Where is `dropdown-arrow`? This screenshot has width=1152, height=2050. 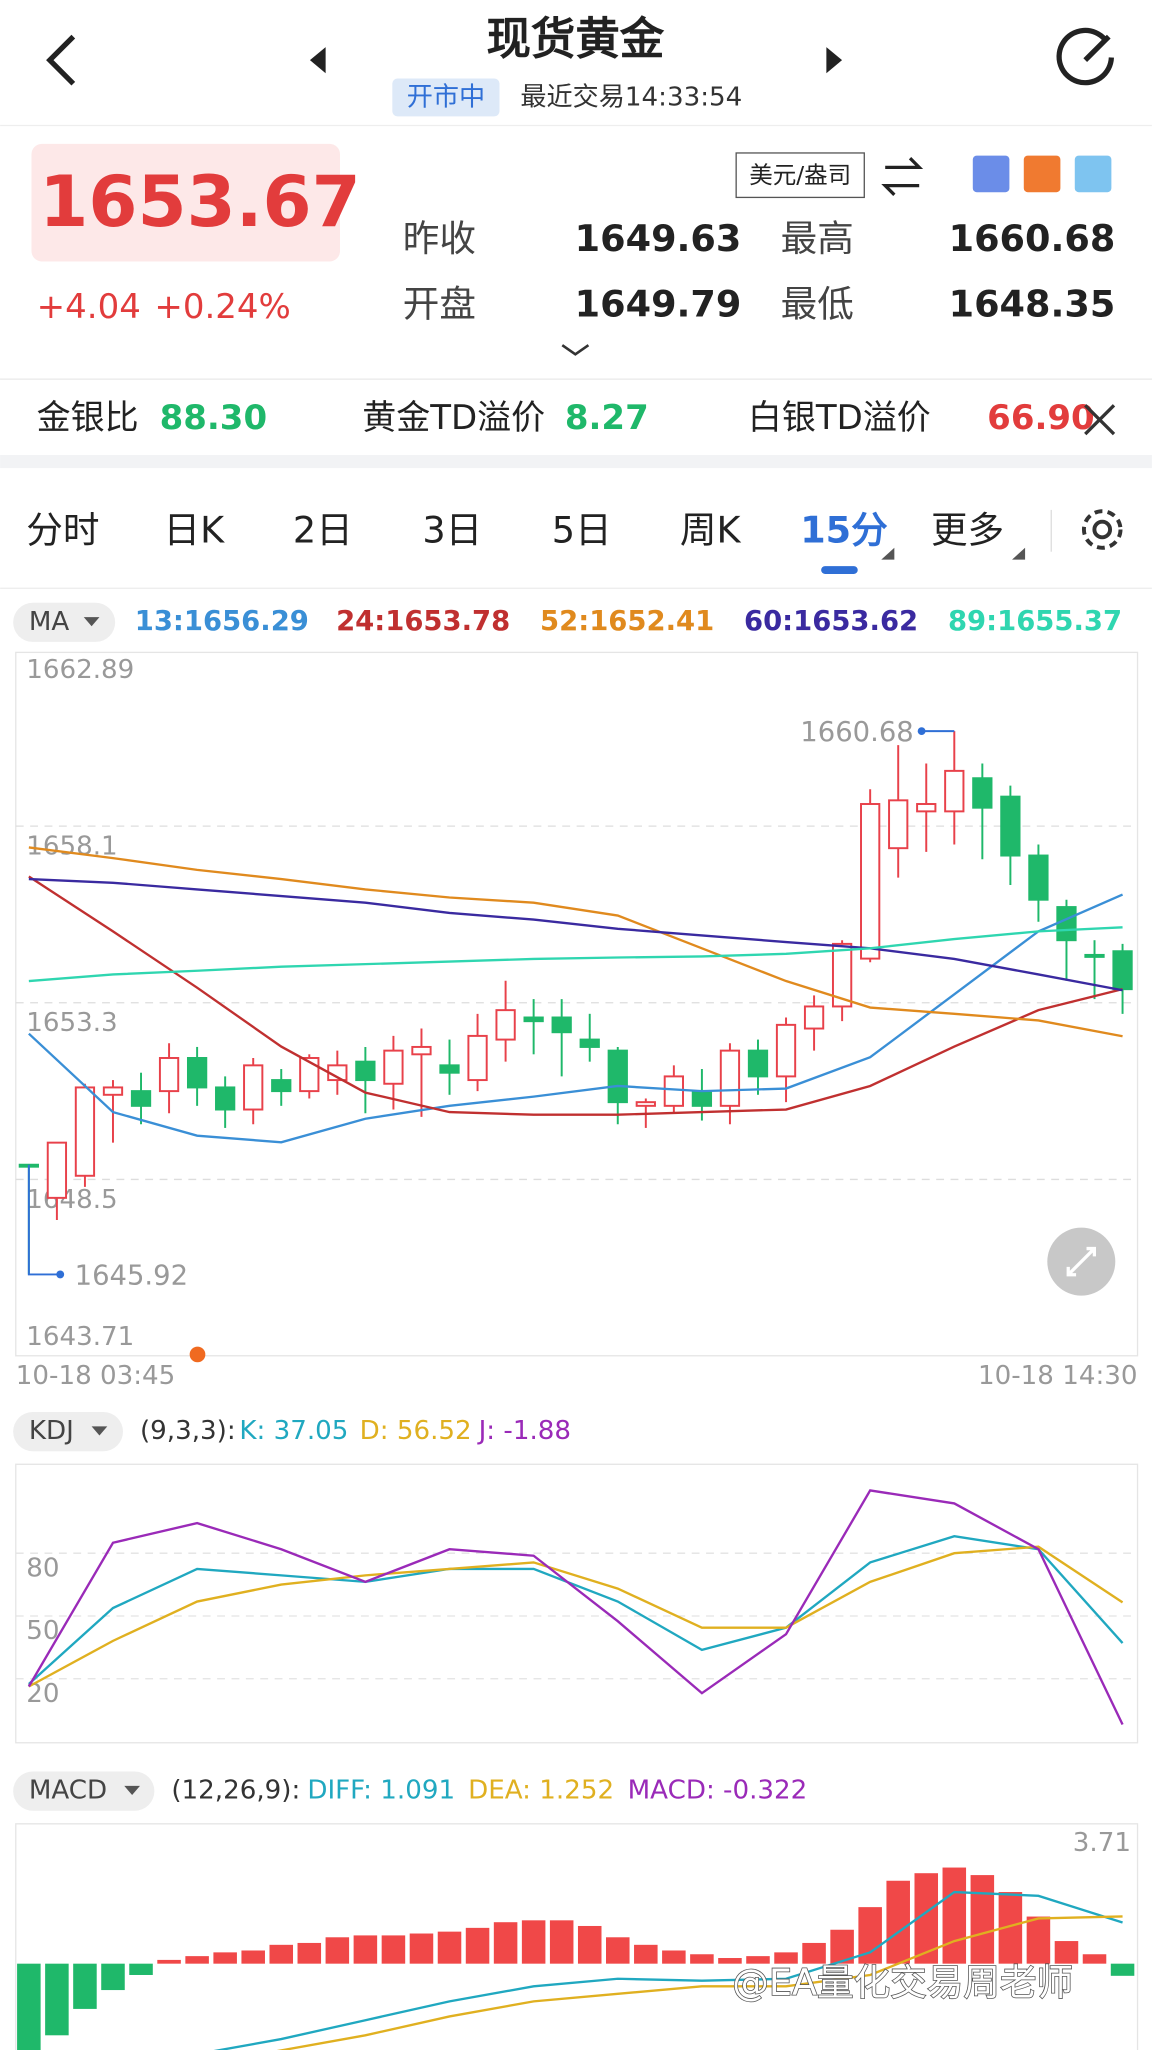 dropdown-arrow is located at coordinates (91, 622).